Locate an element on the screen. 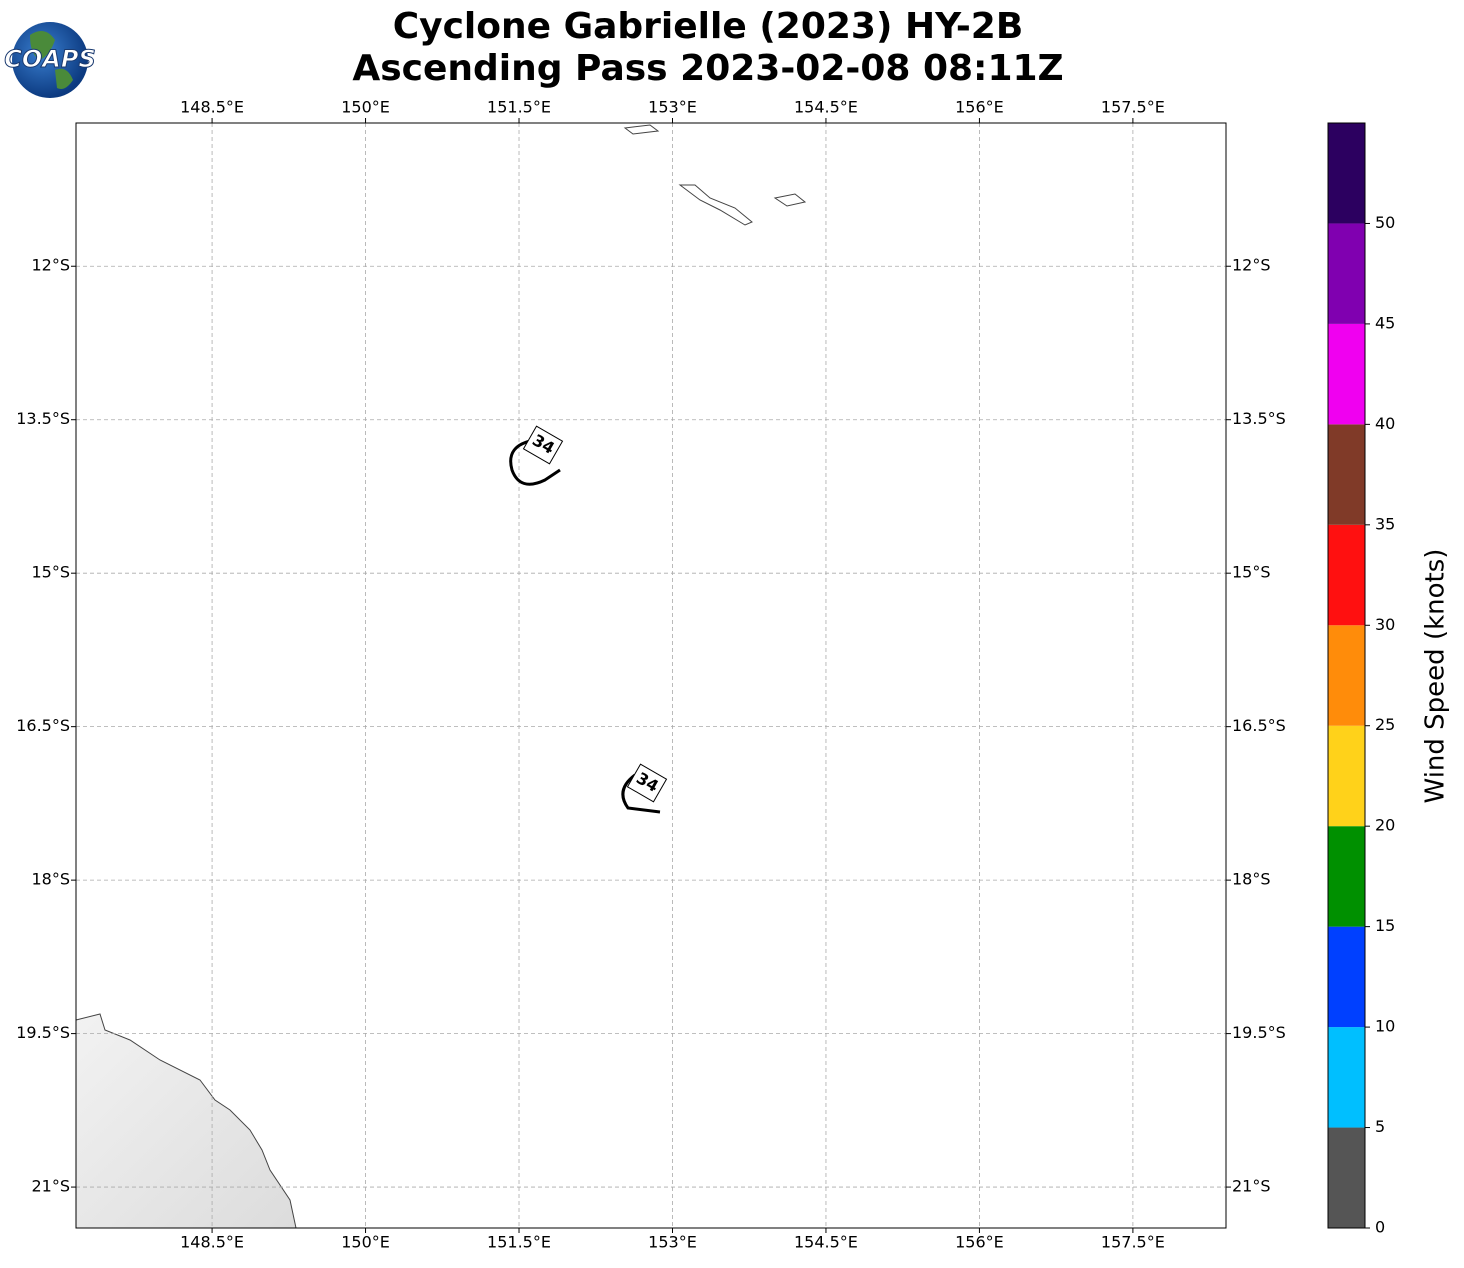  colorbar-tick-label: 10 is located at coordinates (1385, 1026).